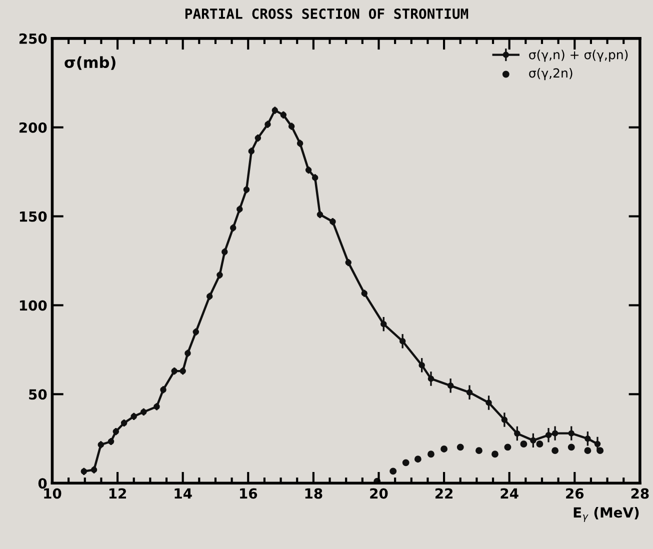 This screenshot has height=549, width=653. Describe the element at coordinates (249, 493) in the screenshot. I see `x-tick-label: 16` at that location.